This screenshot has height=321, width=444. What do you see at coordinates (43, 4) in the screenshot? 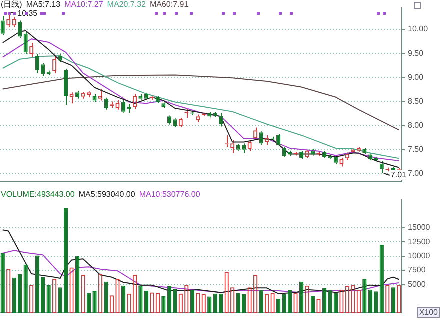
I see `text: MA5:7.13` at bounding box center [43, 4].